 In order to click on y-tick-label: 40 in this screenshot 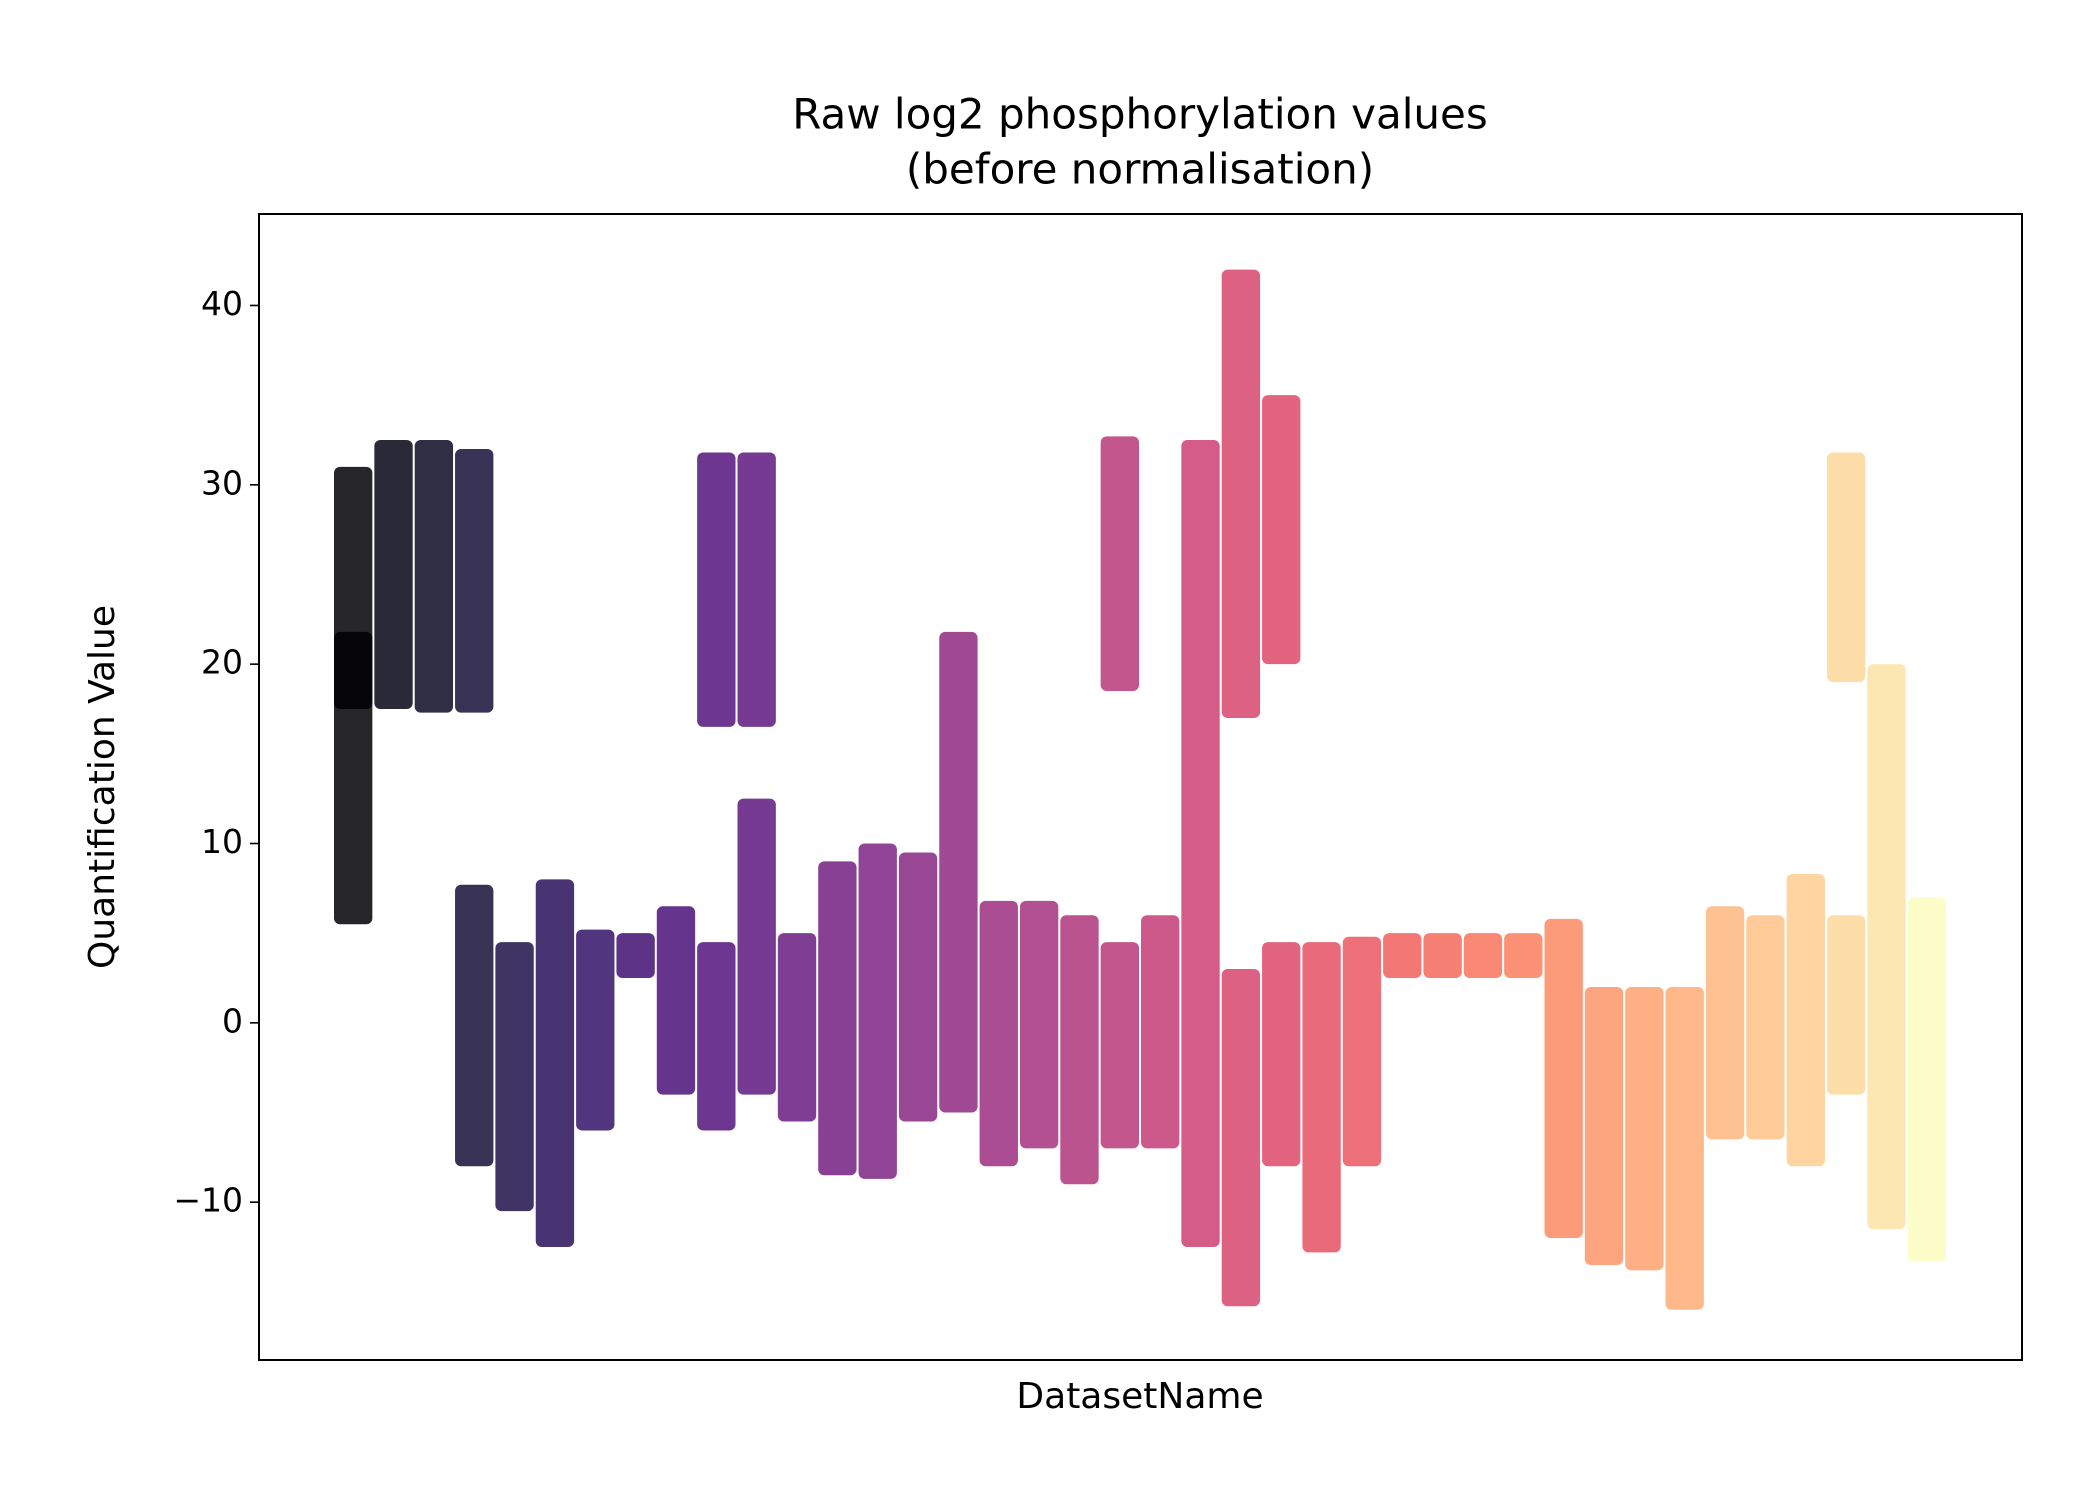, I will do `click(222, 303)`.